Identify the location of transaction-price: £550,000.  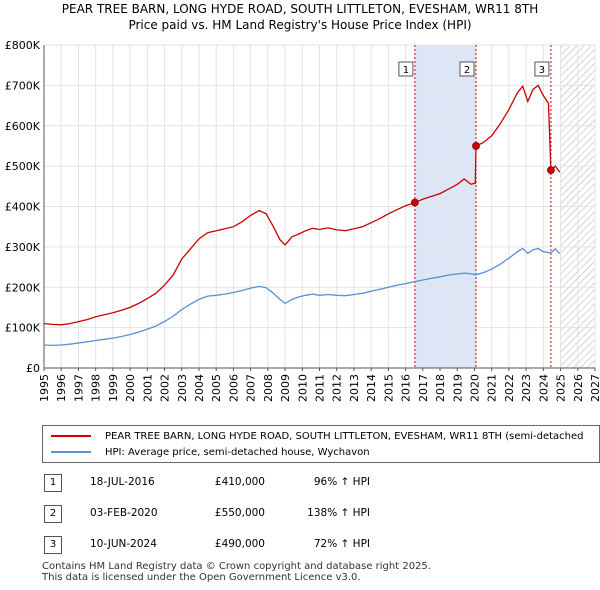
(239, 513).